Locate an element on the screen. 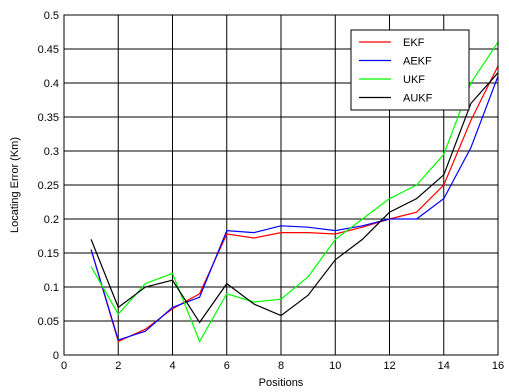 The height and width of the screenshot is (392, 509). y-tick-label: 0 is located at coordinates (56, 356).